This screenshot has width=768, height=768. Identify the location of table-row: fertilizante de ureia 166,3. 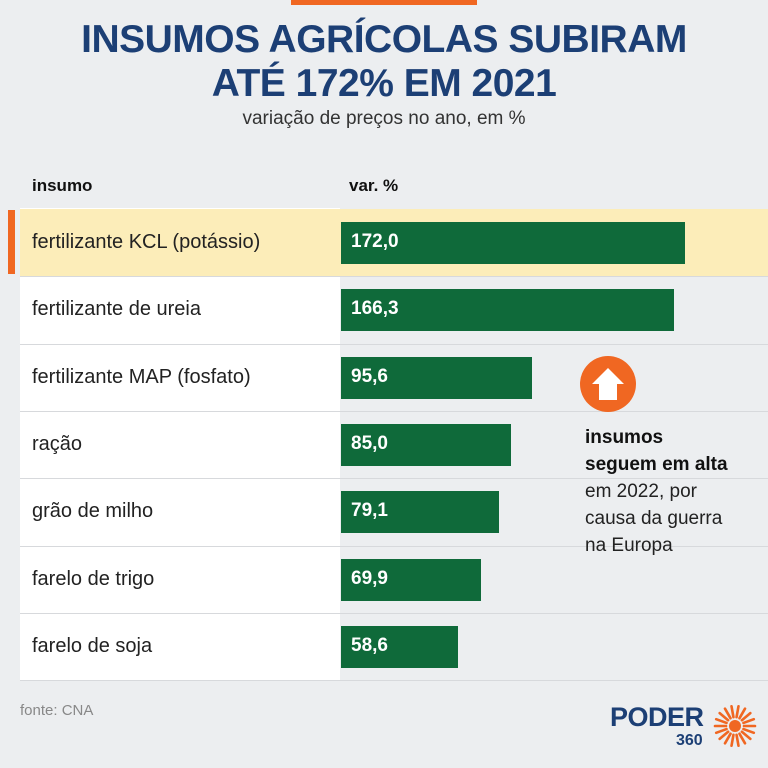
(394, 309).